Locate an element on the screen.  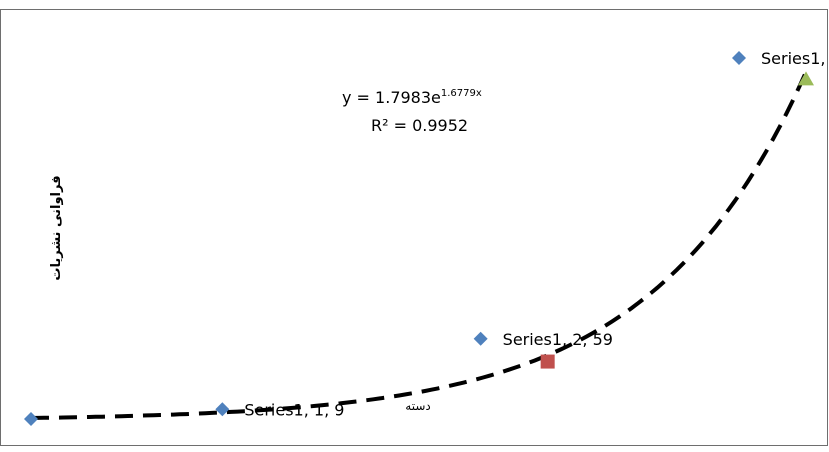
x-axis-label: دسته is located at coordinates (417, 406).